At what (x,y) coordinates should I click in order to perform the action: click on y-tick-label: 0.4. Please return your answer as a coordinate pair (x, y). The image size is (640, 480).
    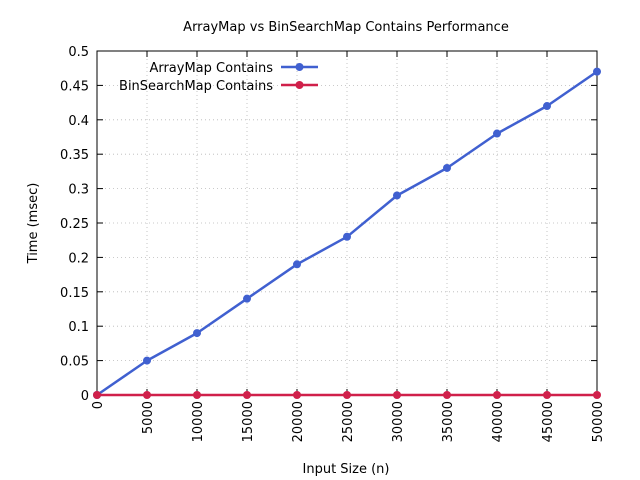
    Looking at the image, I should click on (78, 121).